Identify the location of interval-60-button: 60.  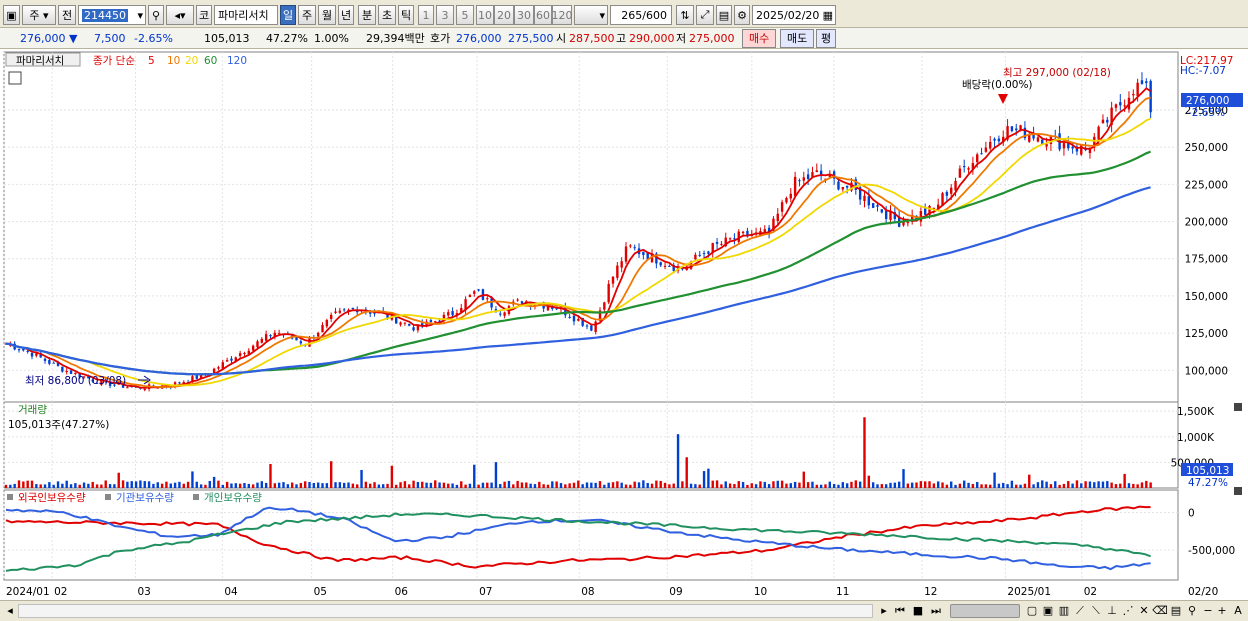
(543, 15).